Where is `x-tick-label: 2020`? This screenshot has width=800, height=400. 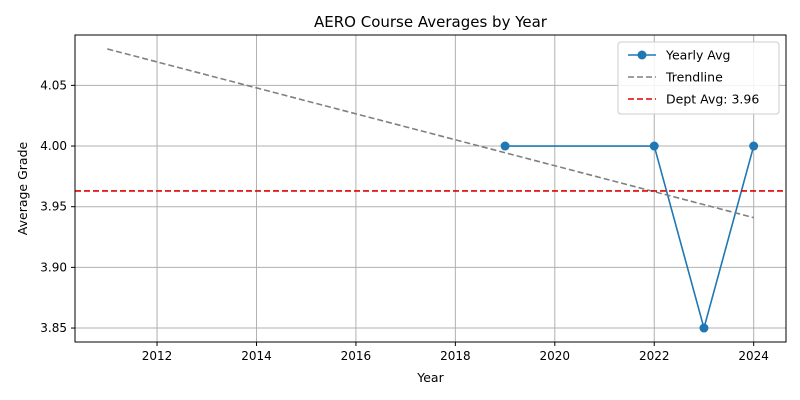 x-tick-label: 2020 is located at coordinates (555, 356).